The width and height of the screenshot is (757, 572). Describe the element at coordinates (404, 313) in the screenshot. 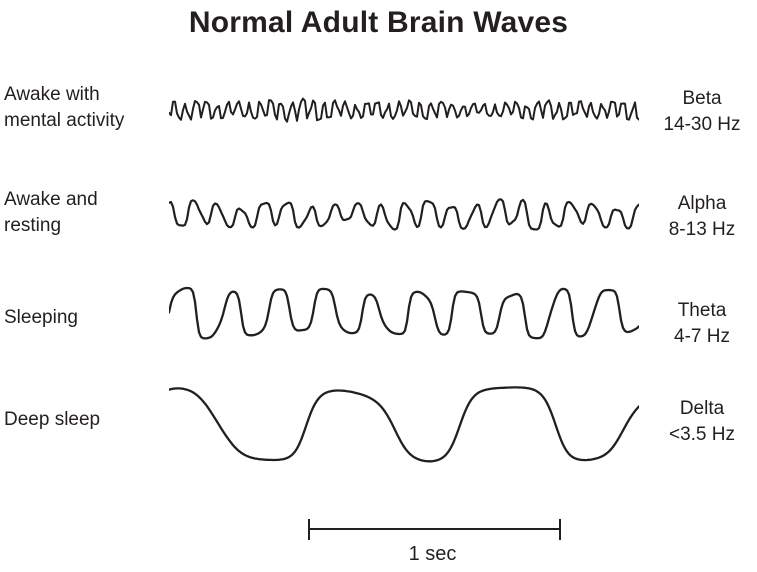

I see `theta-wave-trace` at that location.